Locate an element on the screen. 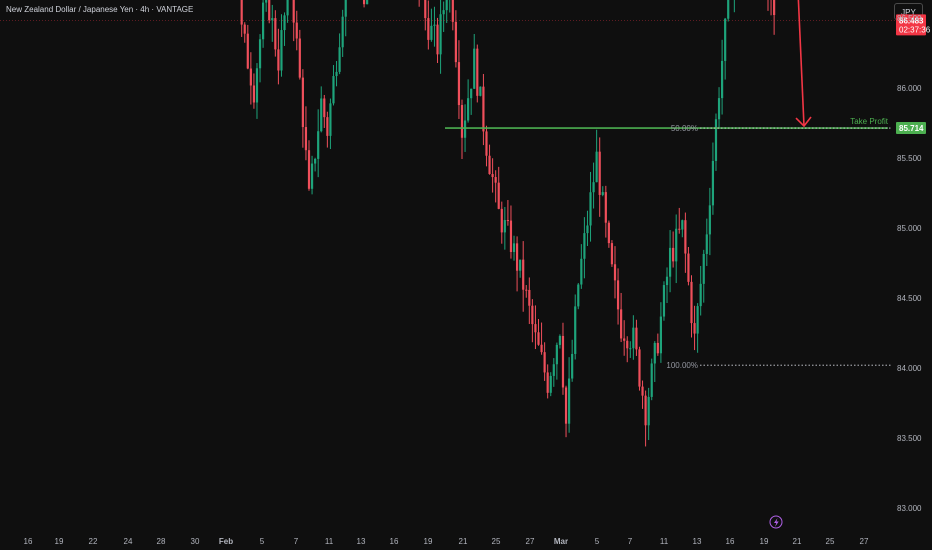  price-tick-label: 84.500 is located at coordinates (909, 298).